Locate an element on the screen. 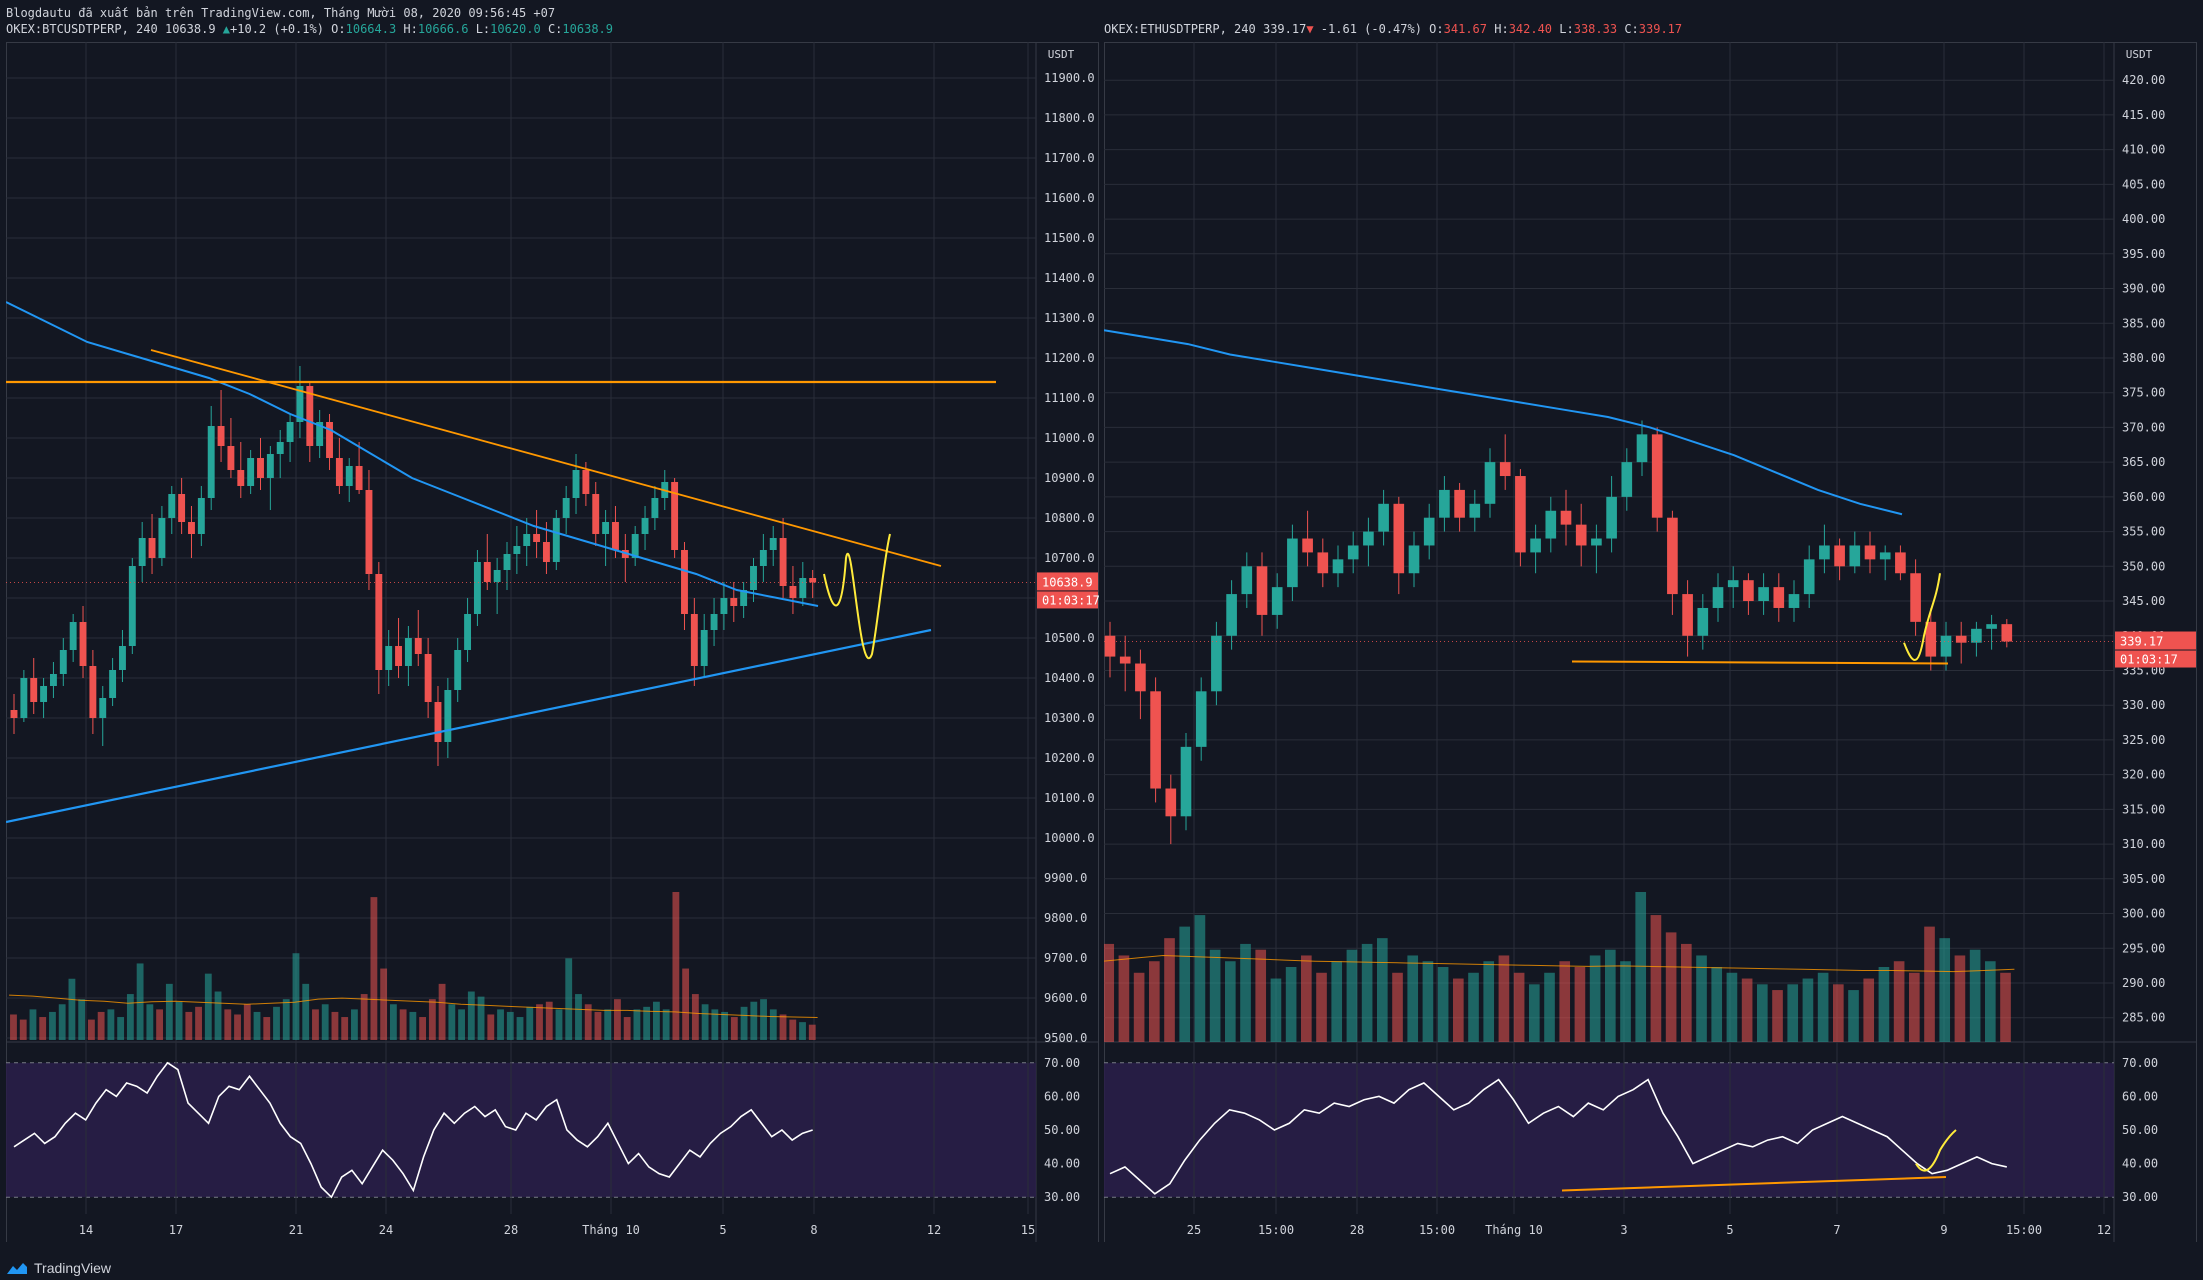  eth-interval: 240 is located at coordinates (1245, 29).